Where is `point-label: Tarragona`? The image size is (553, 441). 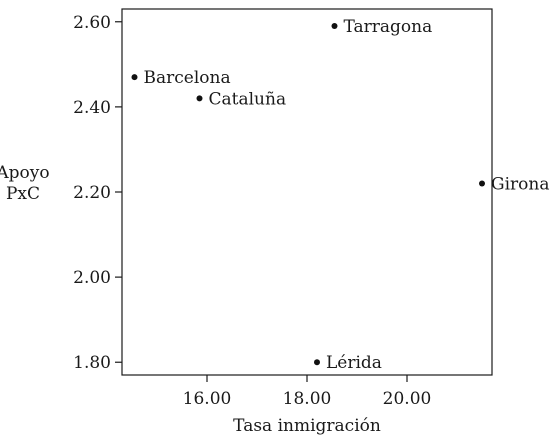
point-label: Tarragona is located at coordinates (388, 27).